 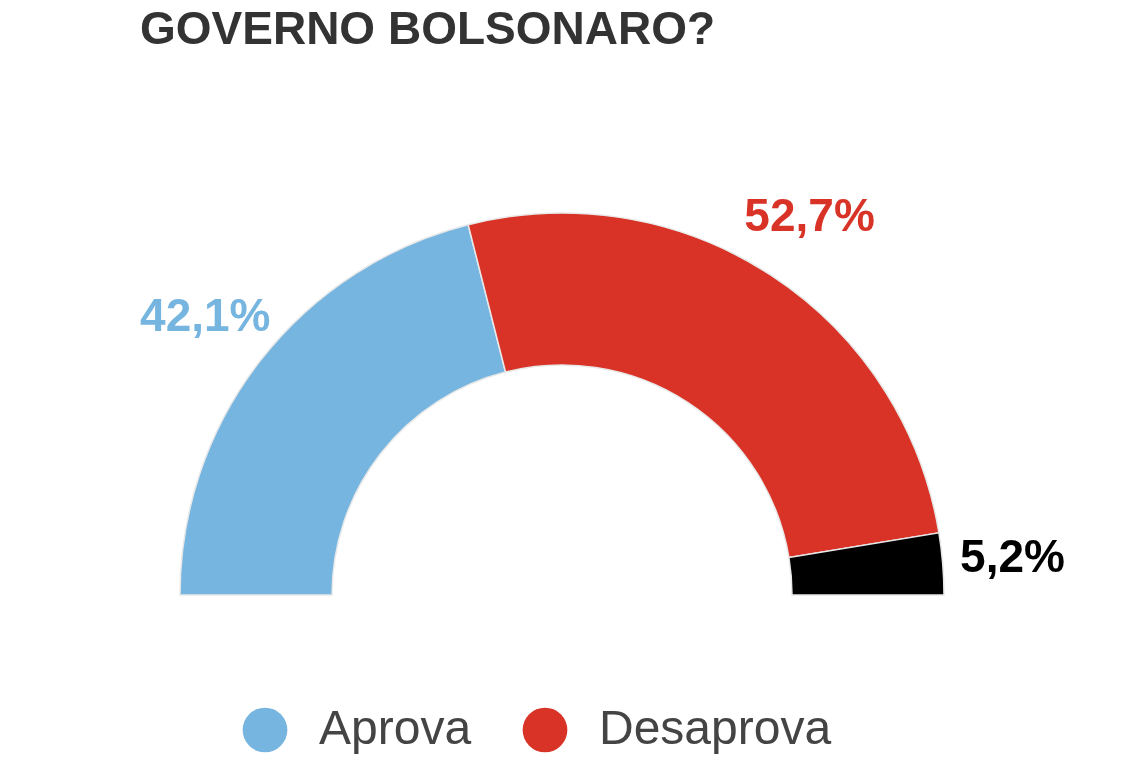 What do you see at coordinates (428, 28) in the screenshot?
I see `chart-title: GOVERNO BOLSONARO?` at bounding box center [428, 28].